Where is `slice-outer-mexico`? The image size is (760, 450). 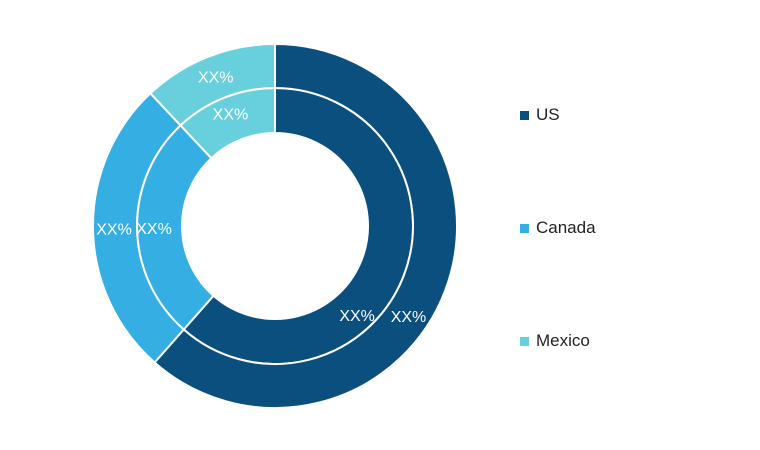
slice-outer-mexico is located at coordinates (212, 84).